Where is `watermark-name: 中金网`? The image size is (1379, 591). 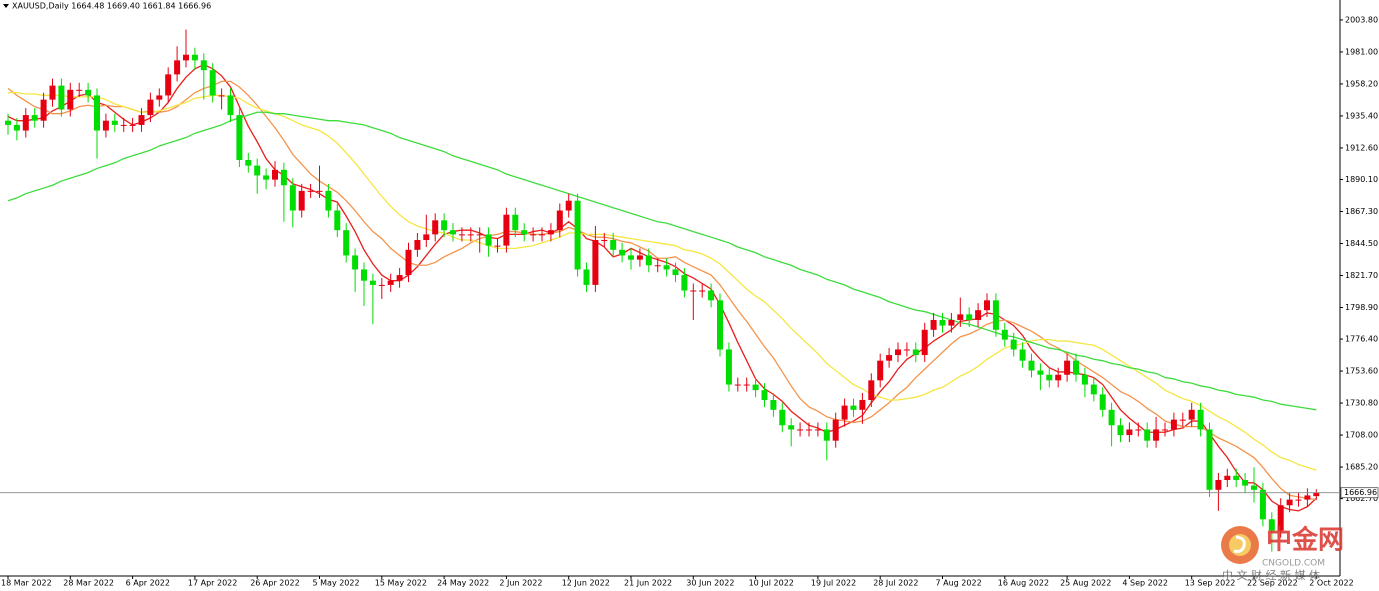 watermark-name: 中金网 is located at coordinates (1305, 540).